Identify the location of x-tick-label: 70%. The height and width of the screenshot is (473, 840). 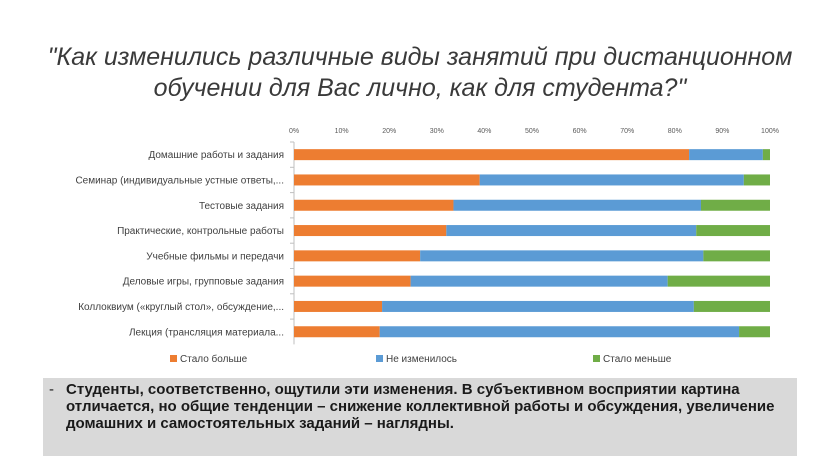
(627, 131).